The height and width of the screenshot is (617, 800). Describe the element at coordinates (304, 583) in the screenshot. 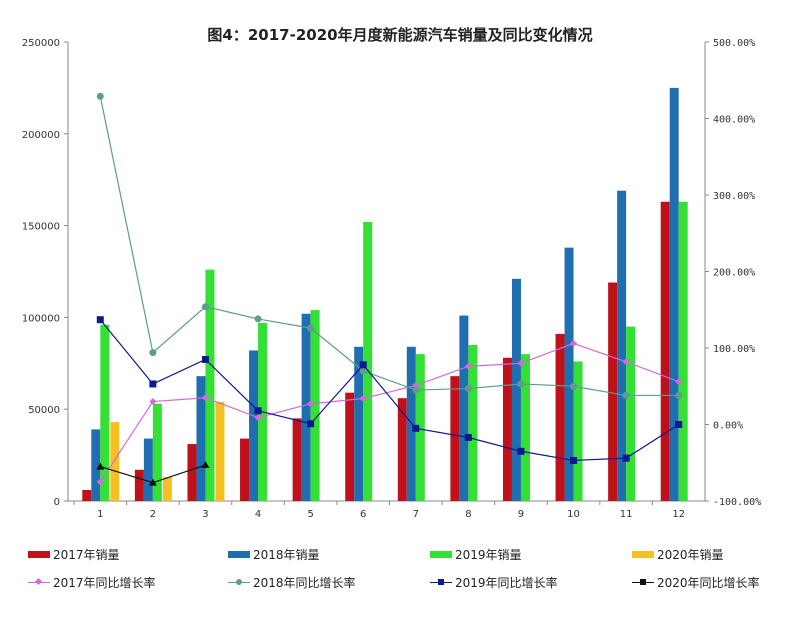

I see `legend-label: 2018年同比增长率` at that location.